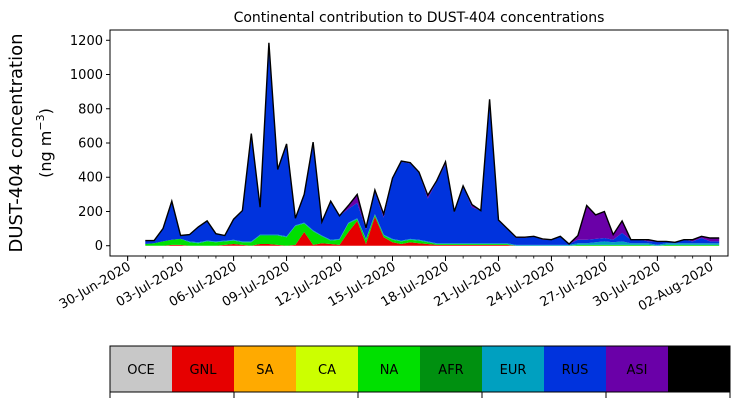  What do you see at coordinates (90, 212) in the screenshot?
I see `y-tick-label: 200` at bounding box center [90, 212].